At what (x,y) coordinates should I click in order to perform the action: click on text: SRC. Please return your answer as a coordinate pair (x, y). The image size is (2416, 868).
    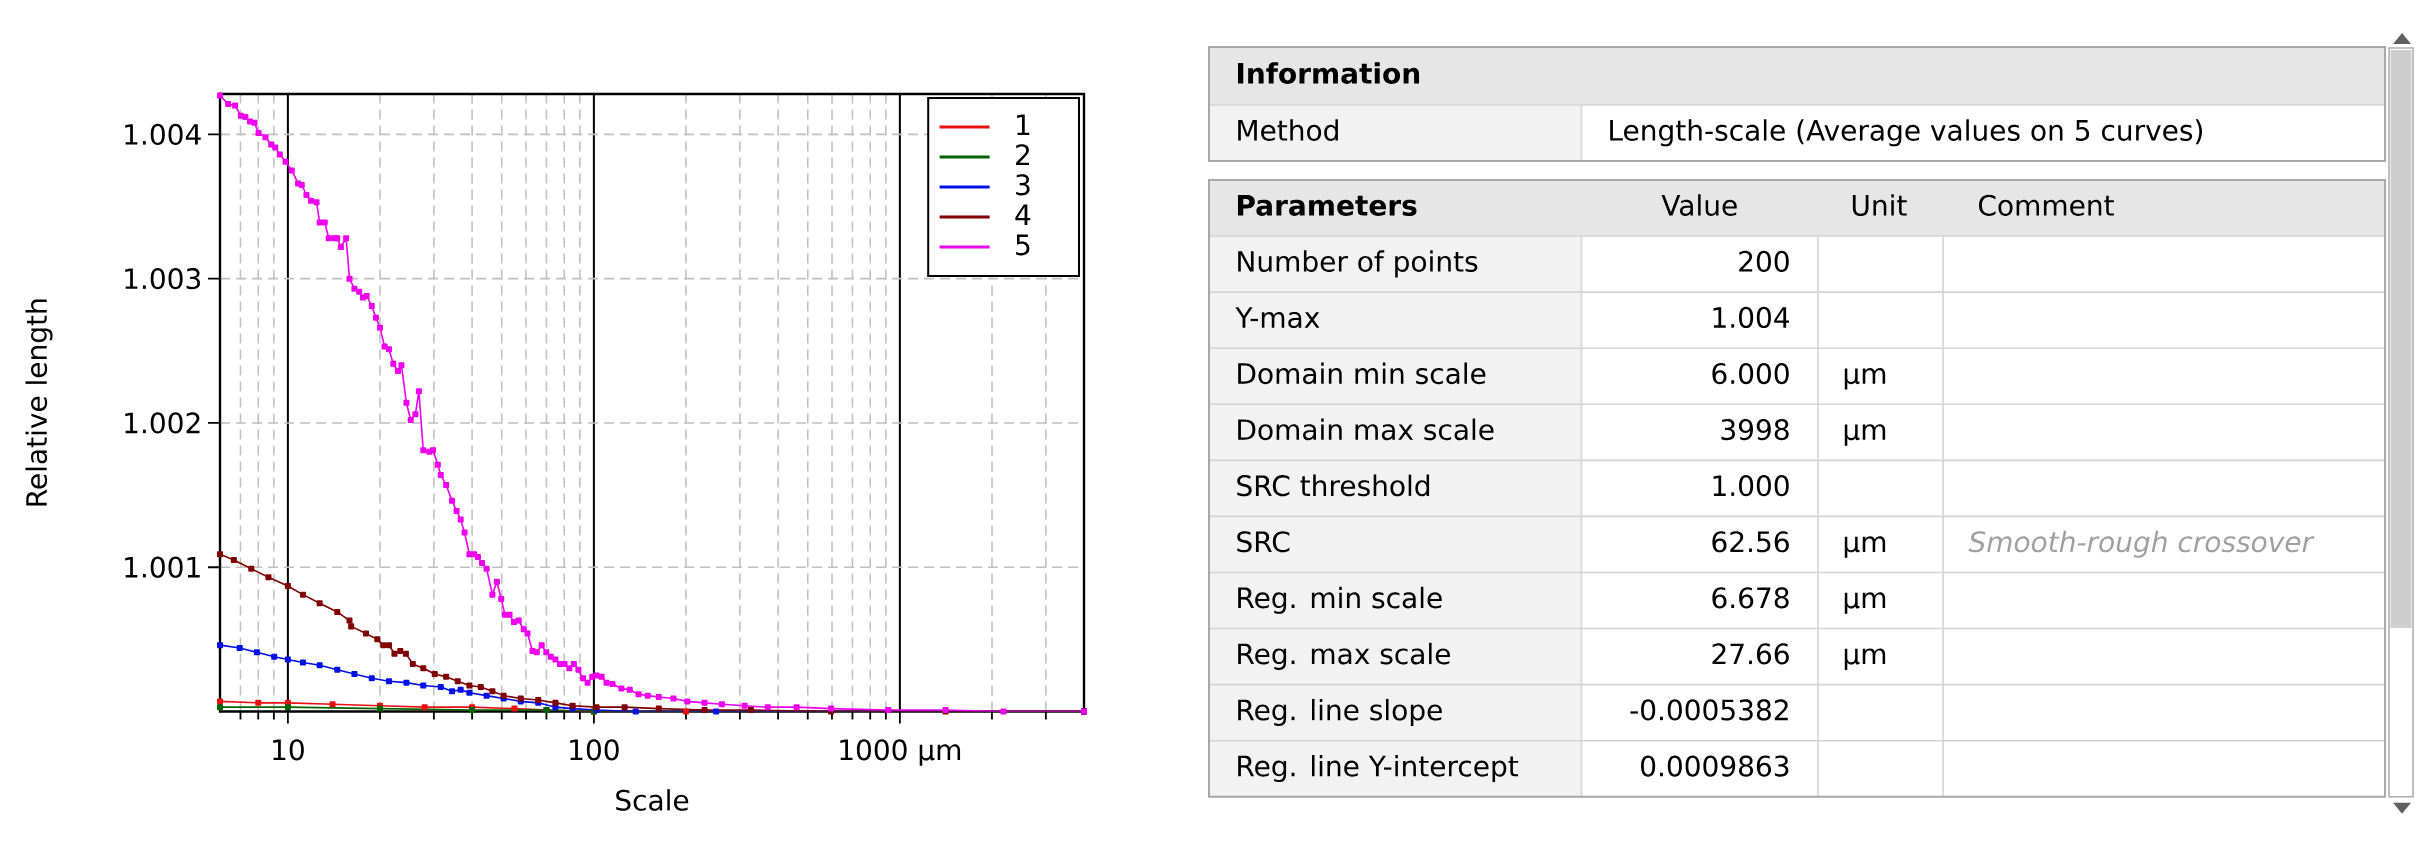
    Looking at the image, I should click on (1263, 542).